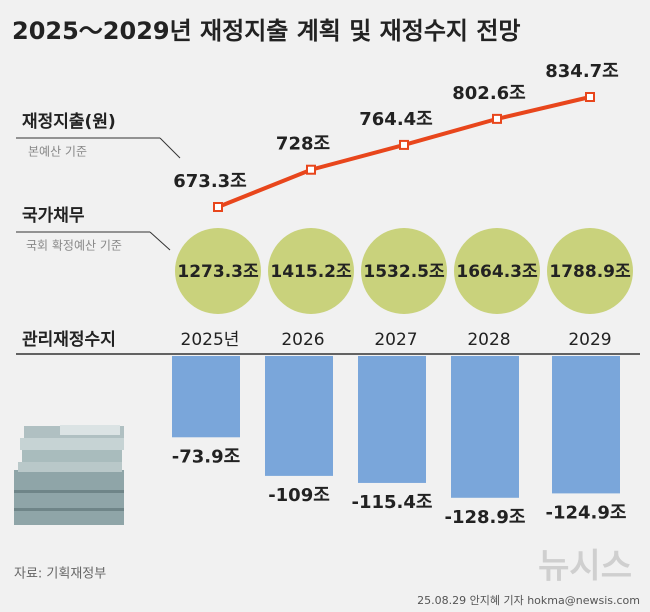 Image resolution: width=650 pixels, height=612 pixels. What do you see at coordinates (60, 574) in the screenshot?
I see `source: 자료: 기획재정부` at bounding box center [60, 574].